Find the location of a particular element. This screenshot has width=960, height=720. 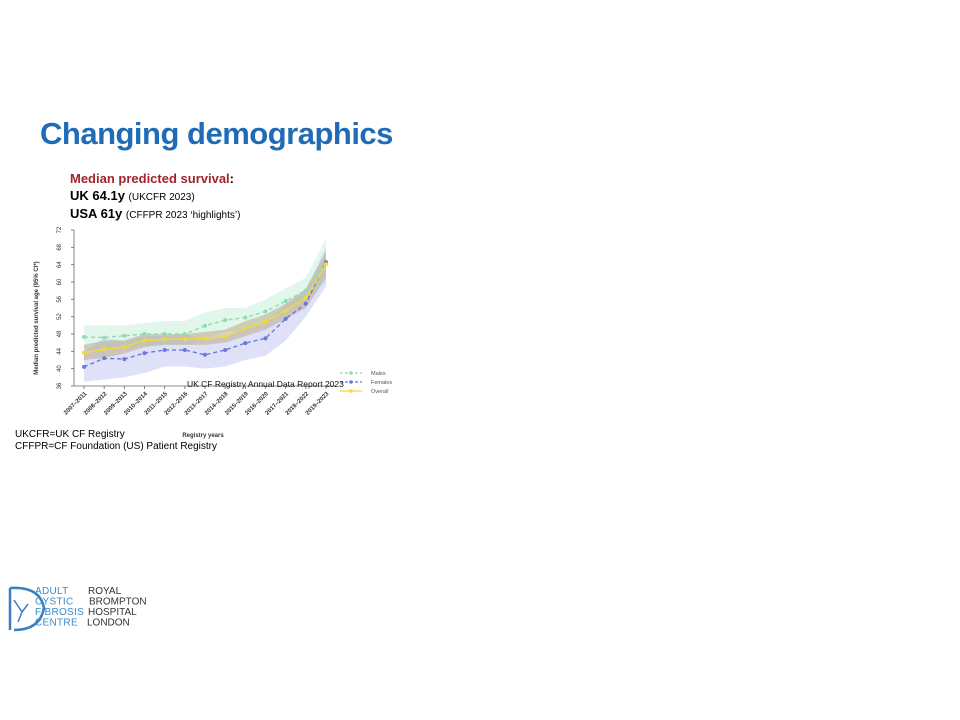

survival-line: USA 61y (CFFPR 2023 ‘highlights’) is located at coordinates (155, 213).